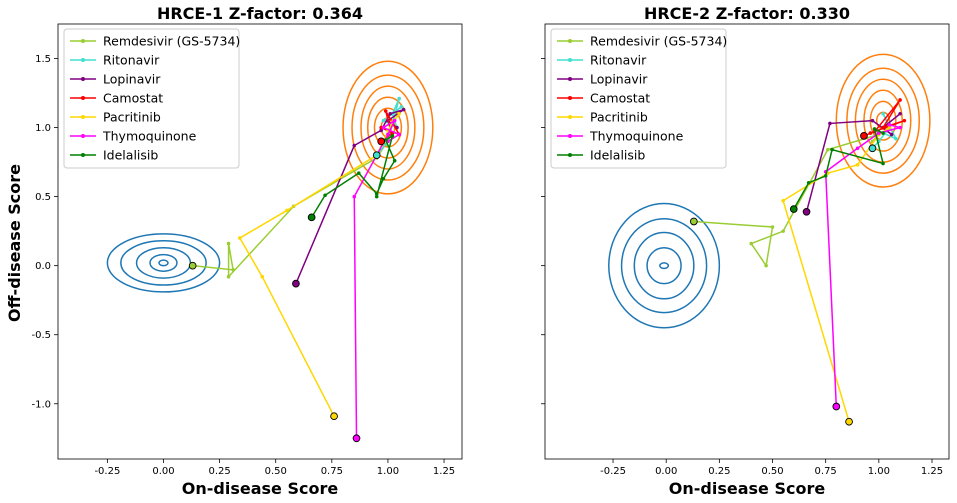 This screenshot has width=957, height=503. Describe the element at coordinates (171, 41) in the screenshot. I see `legend-label: Remdesivir (GS-5734)` at that location.